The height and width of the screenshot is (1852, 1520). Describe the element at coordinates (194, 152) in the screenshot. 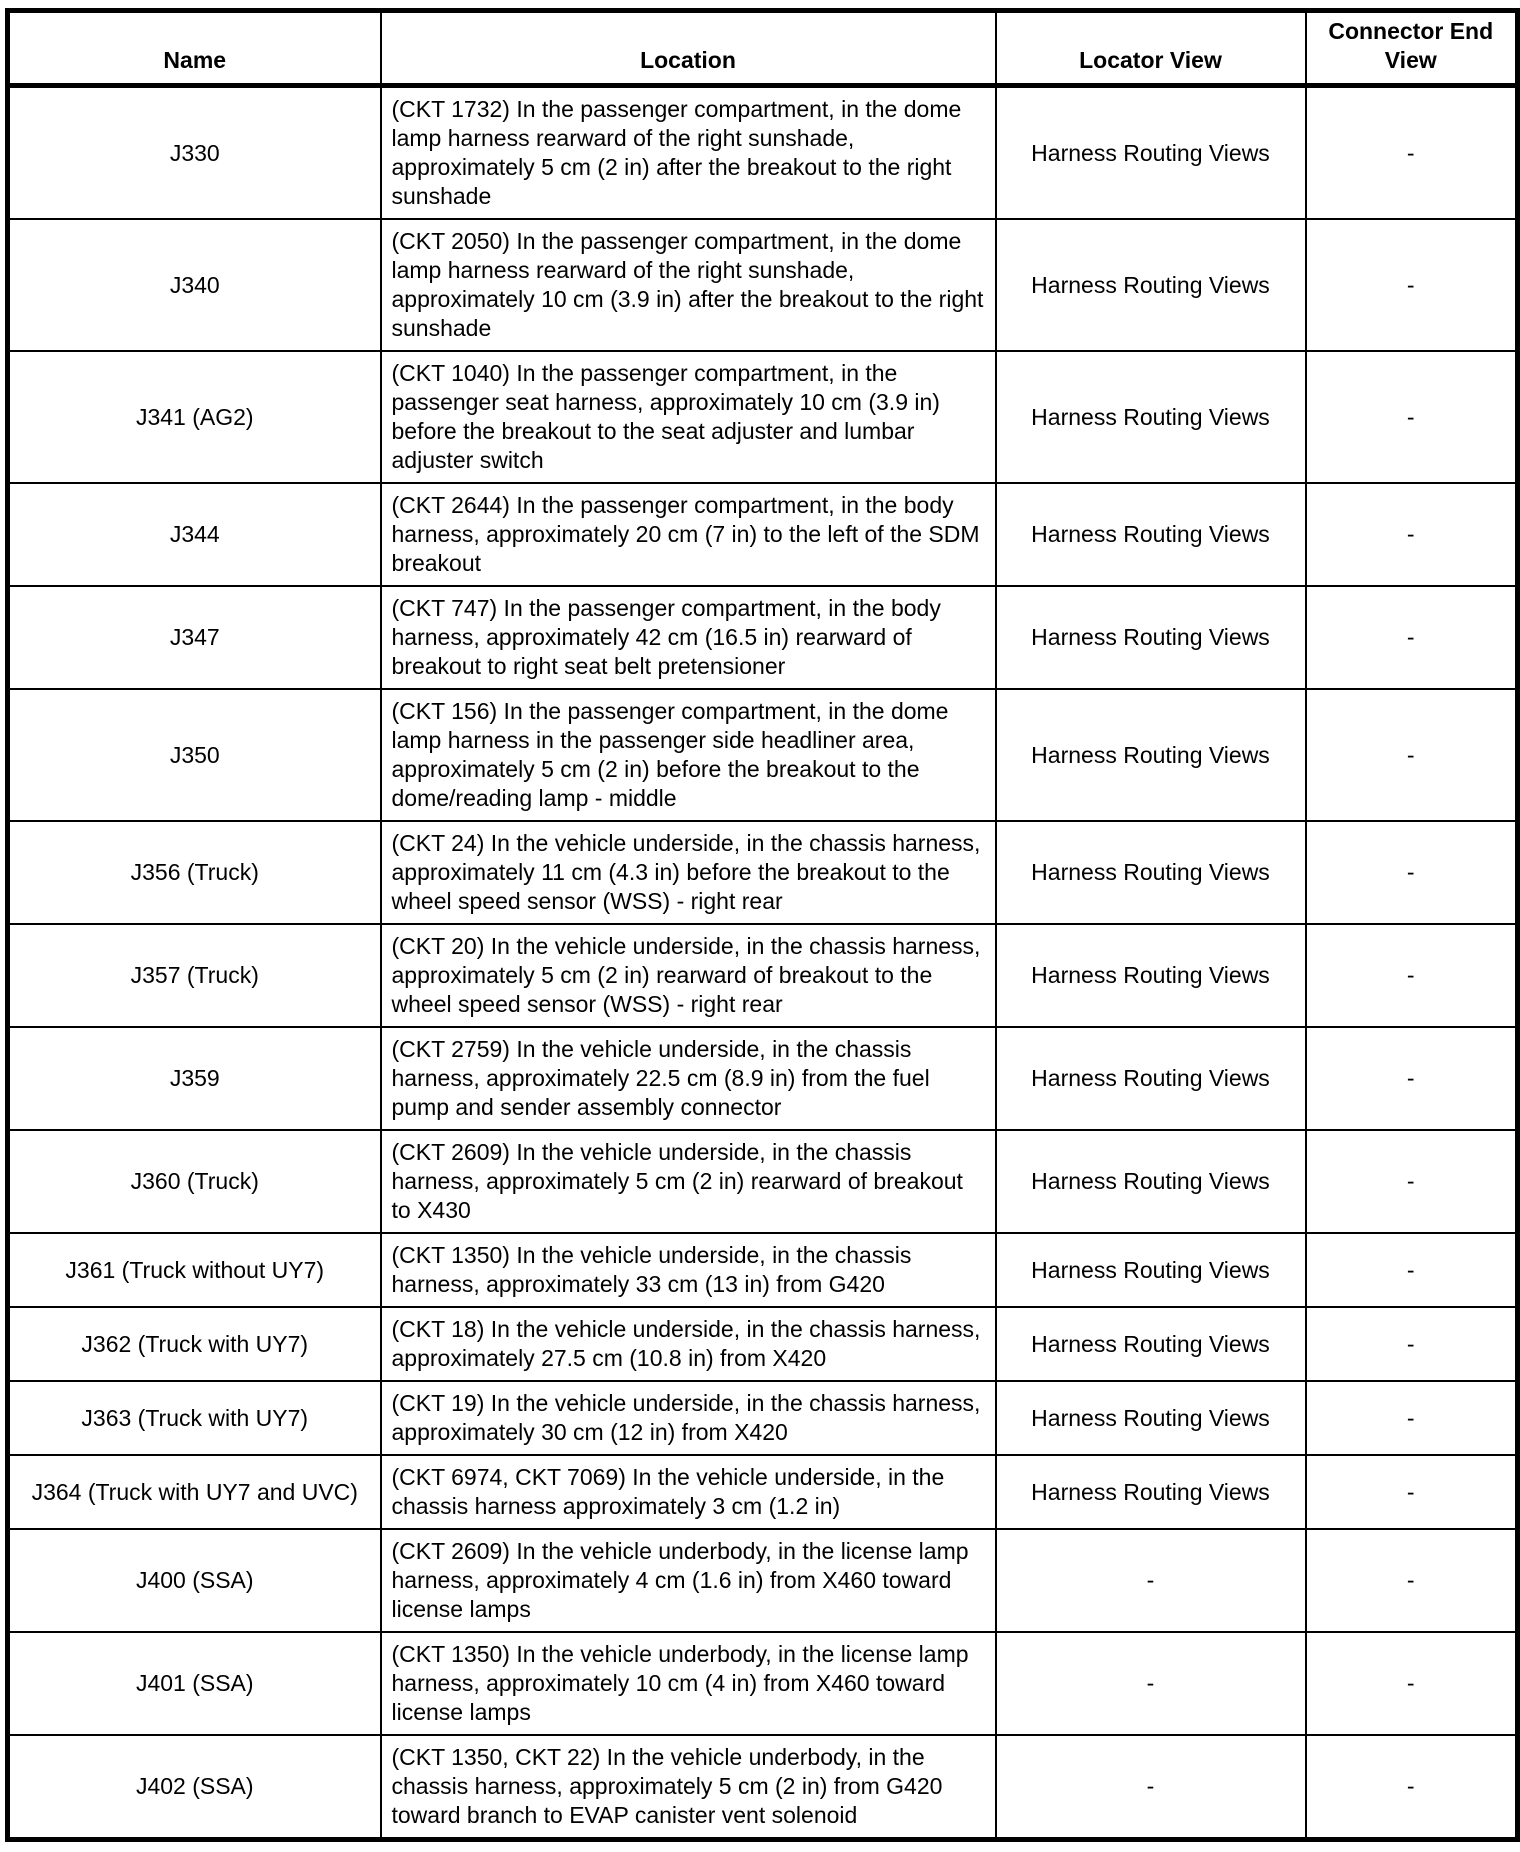

I see `splice-name-cell: J330` at that location.